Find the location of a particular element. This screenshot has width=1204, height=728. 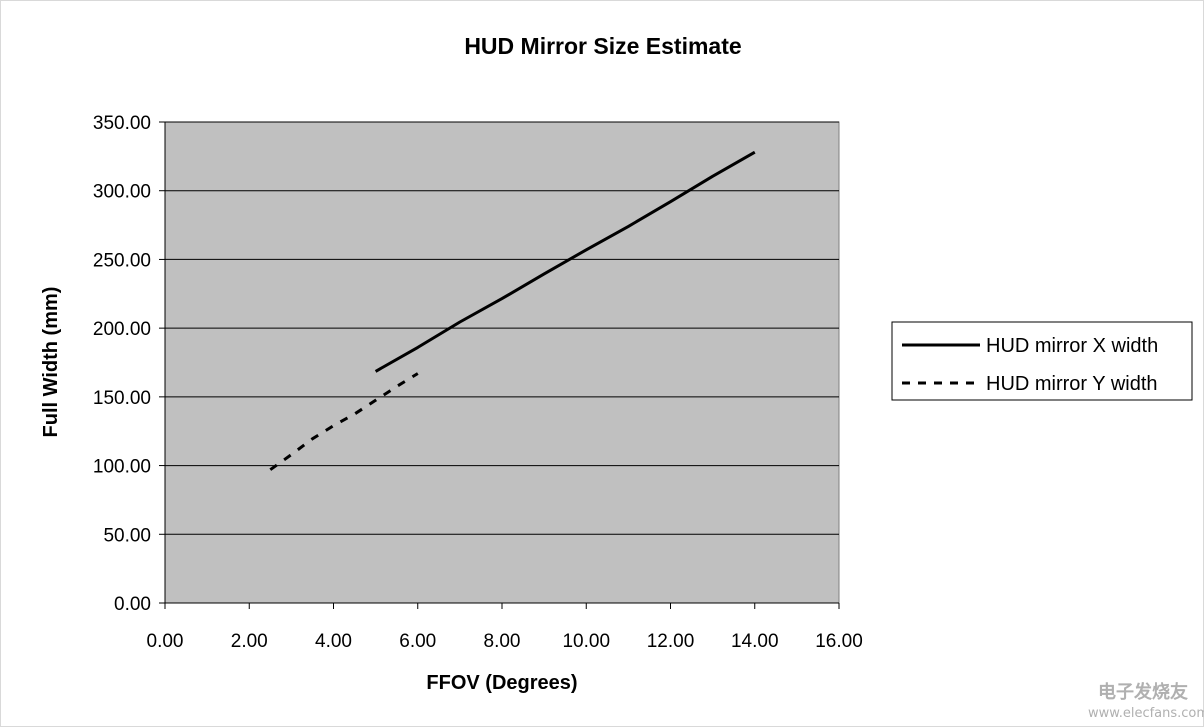

x-tick-label: 0.00 is located at coordinates (165, 641).